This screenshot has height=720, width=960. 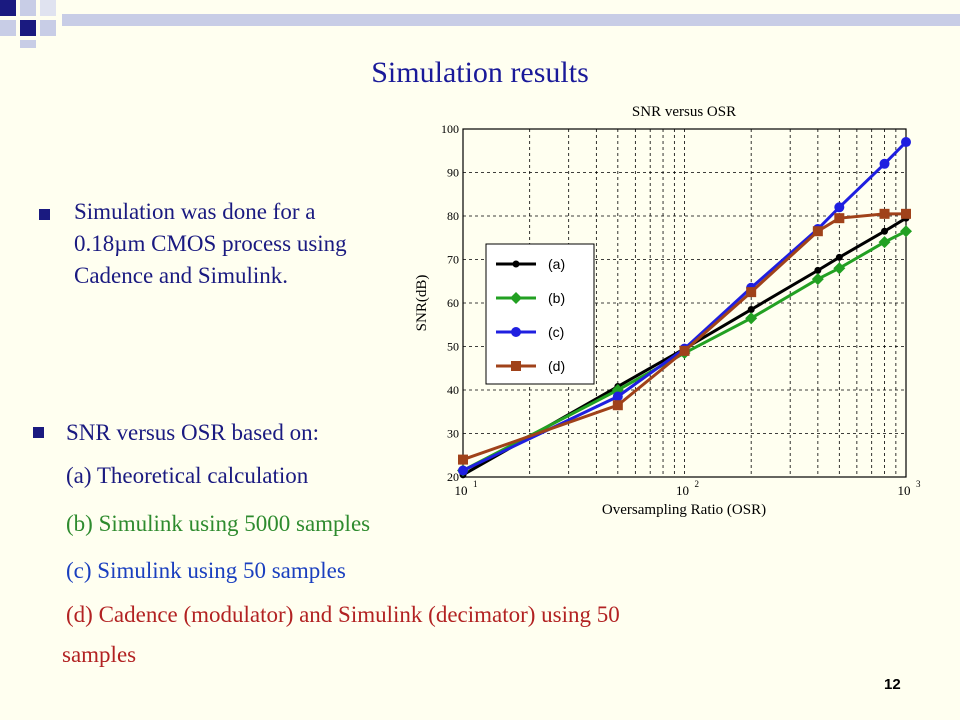 I want to click on x-tick-exponent: 2, so click(x=697, y=484).